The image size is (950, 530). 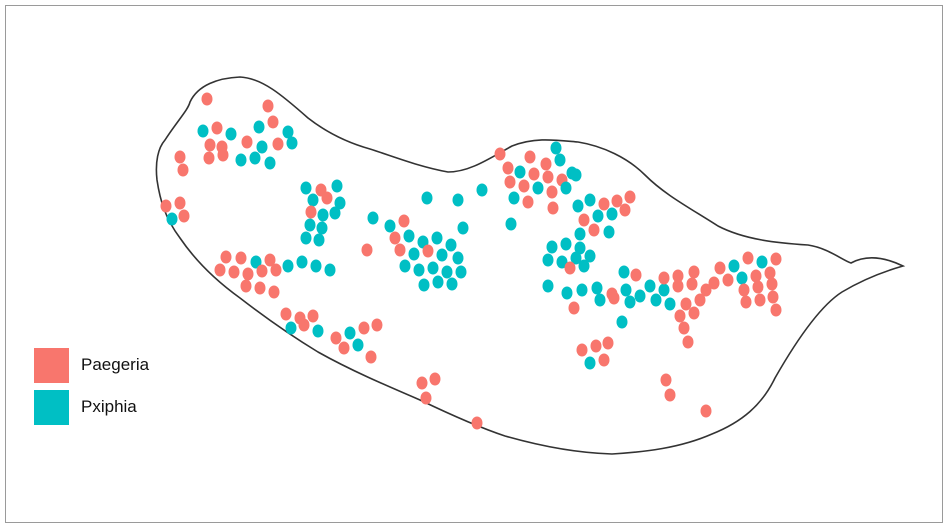 I want to click on legend-label-pxiphia: Pxiphia, so click(x=109, y=406).